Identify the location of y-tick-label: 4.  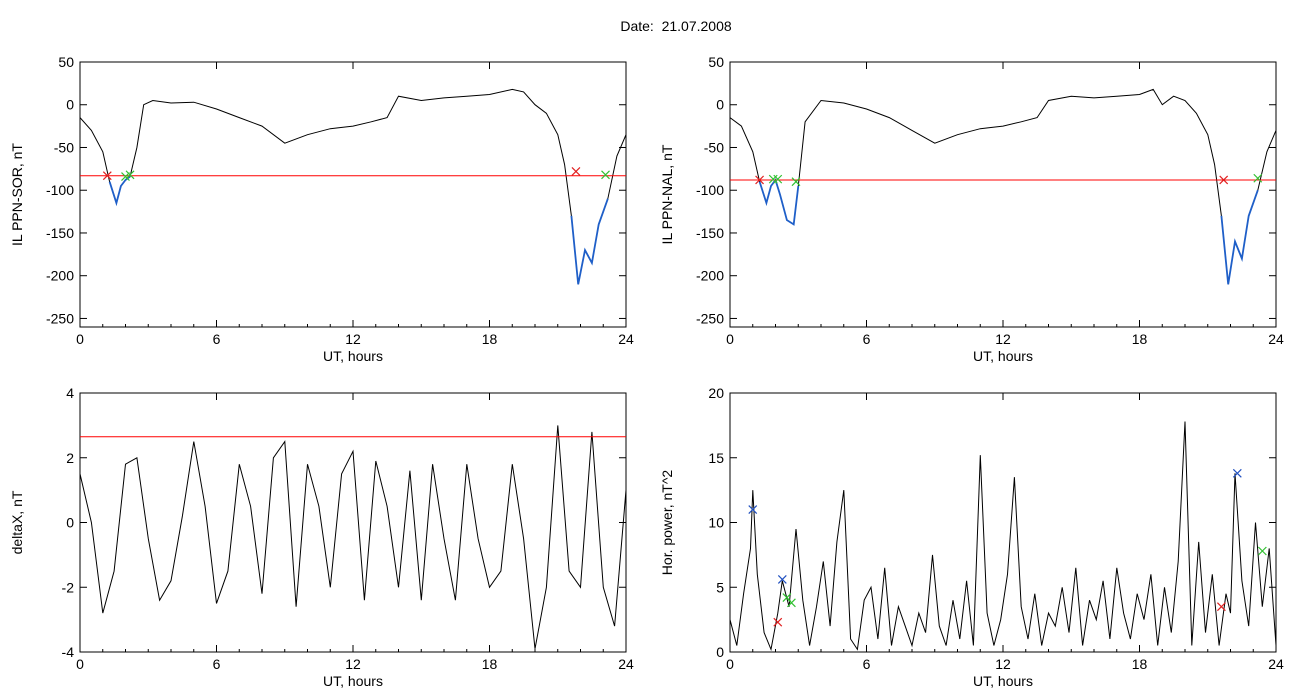
(70, 393).